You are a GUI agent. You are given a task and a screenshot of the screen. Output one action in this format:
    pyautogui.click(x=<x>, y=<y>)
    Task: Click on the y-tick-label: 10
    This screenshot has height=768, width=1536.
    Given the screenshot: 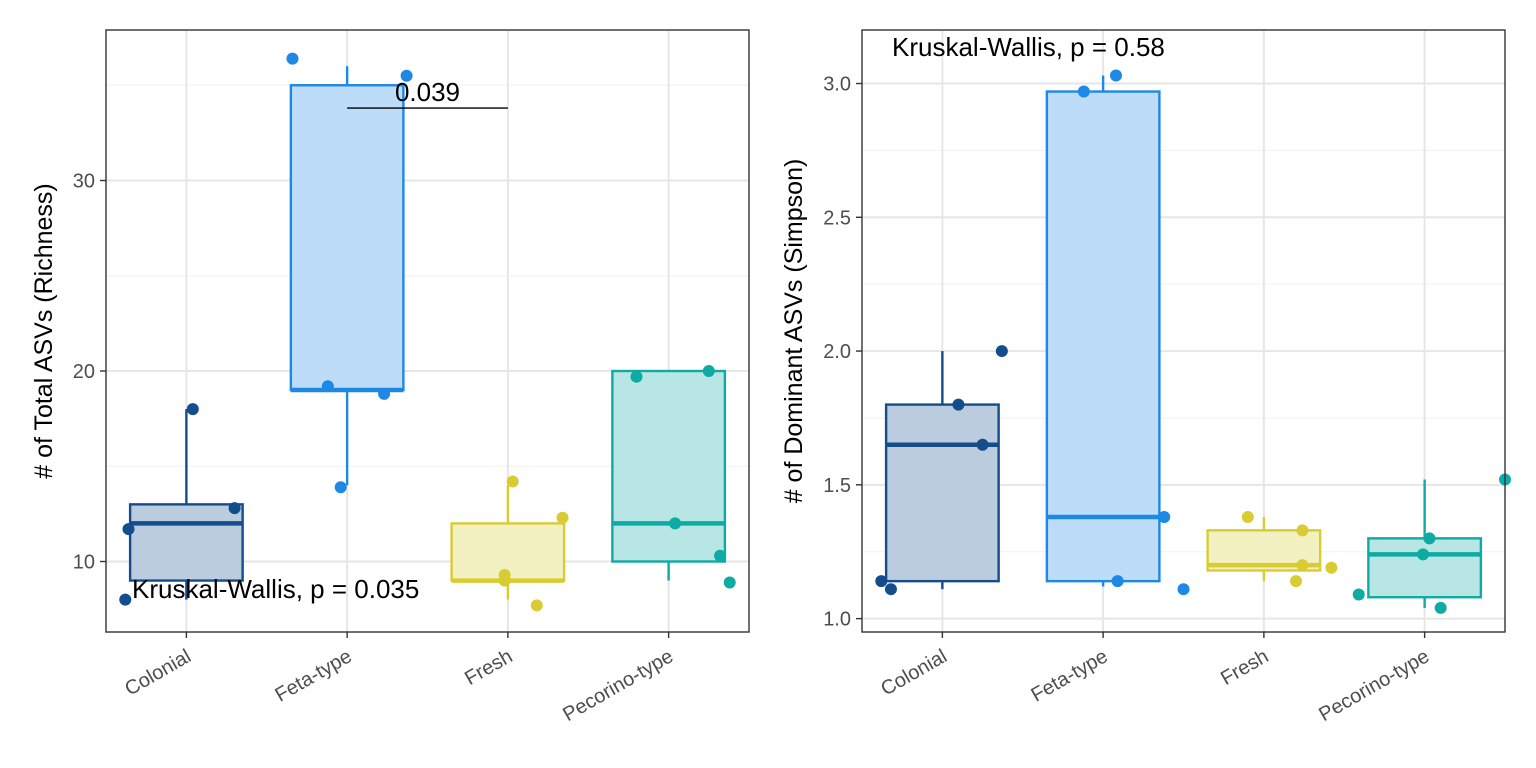 What is the action you would take?
    pyautogui.click(x=84, y=563)
    